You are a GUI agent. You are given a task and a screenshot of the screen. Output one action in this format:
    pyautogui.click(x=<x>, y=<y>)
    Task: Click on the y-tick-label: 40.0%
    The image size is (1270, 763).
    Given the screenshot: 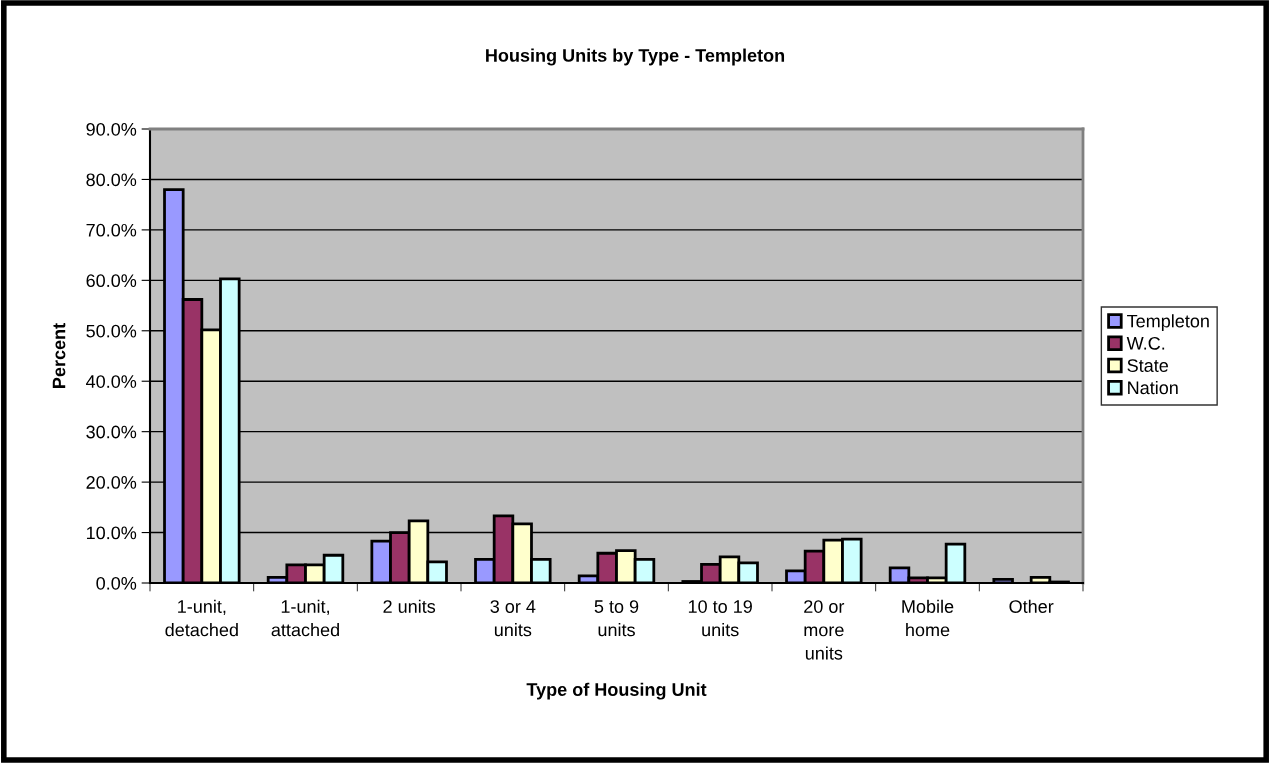 What is the action you would take?
    pyautogui.click(x=111, y=381)
    